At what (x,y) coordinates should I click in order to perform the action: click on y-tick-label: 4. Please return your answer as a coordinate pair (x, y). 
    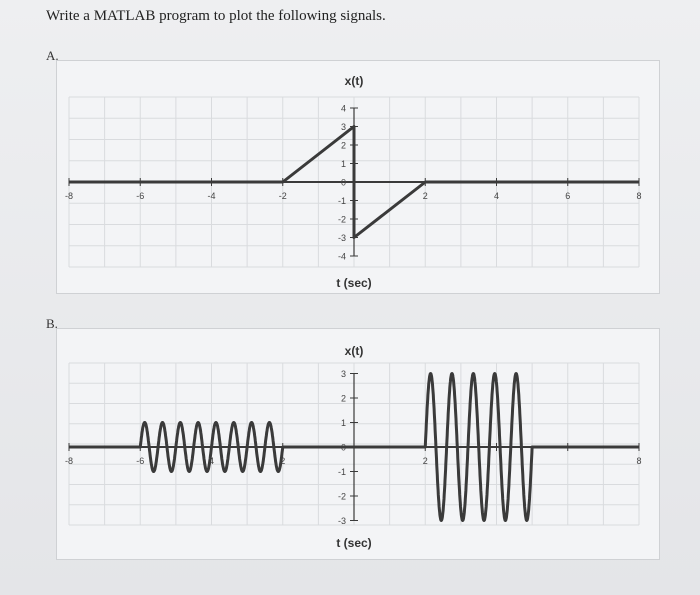
    Looking at the image, I should click on (343, 109).